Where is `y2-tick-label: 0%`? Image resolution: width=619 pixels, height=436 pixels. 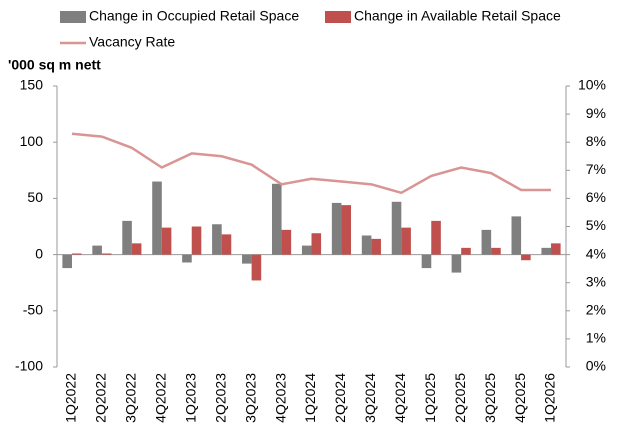
y2-tick-label: 0% is located at coordinates (596, 366).